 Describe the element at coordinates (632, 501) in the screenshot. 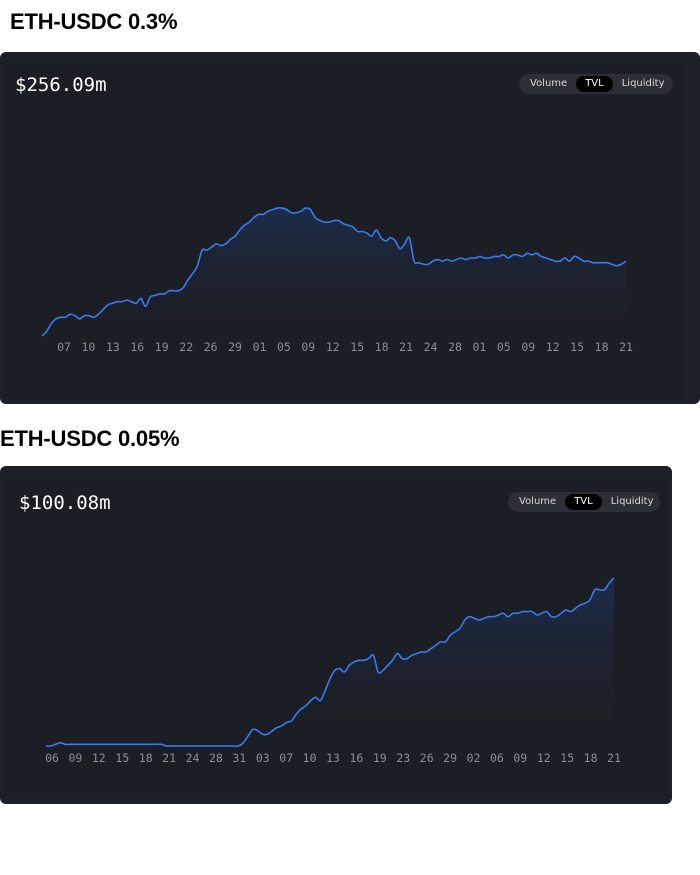

I see `toggle-liquidity-1: Liquidity` at that location.